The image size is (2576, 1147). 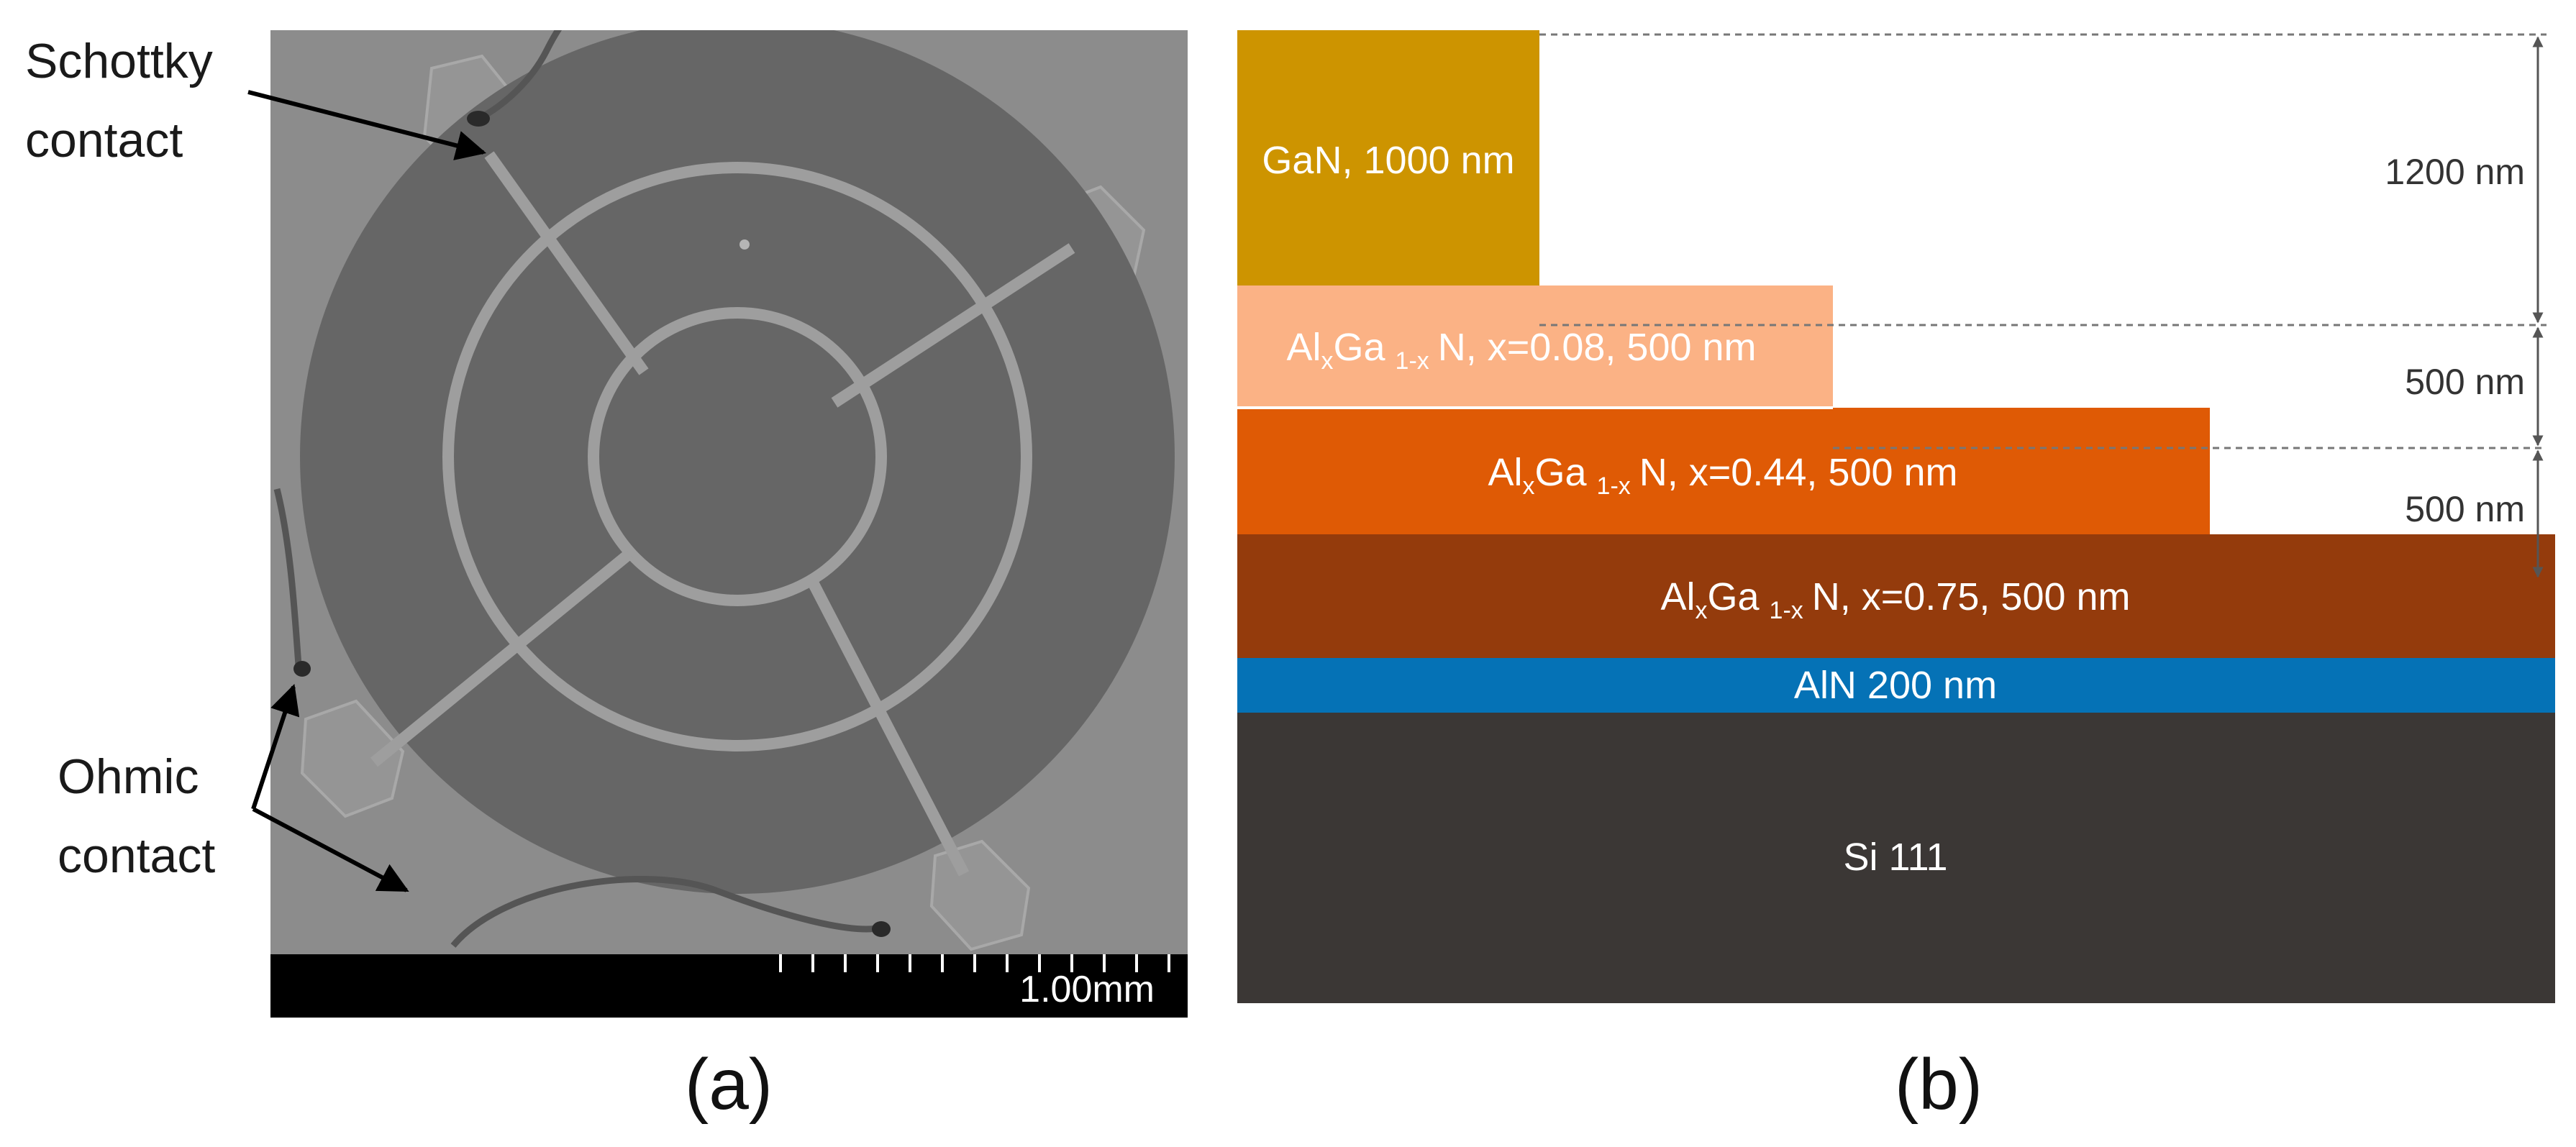 I want to click on contact-pad-bottom-left, so click(x=352, y=758).